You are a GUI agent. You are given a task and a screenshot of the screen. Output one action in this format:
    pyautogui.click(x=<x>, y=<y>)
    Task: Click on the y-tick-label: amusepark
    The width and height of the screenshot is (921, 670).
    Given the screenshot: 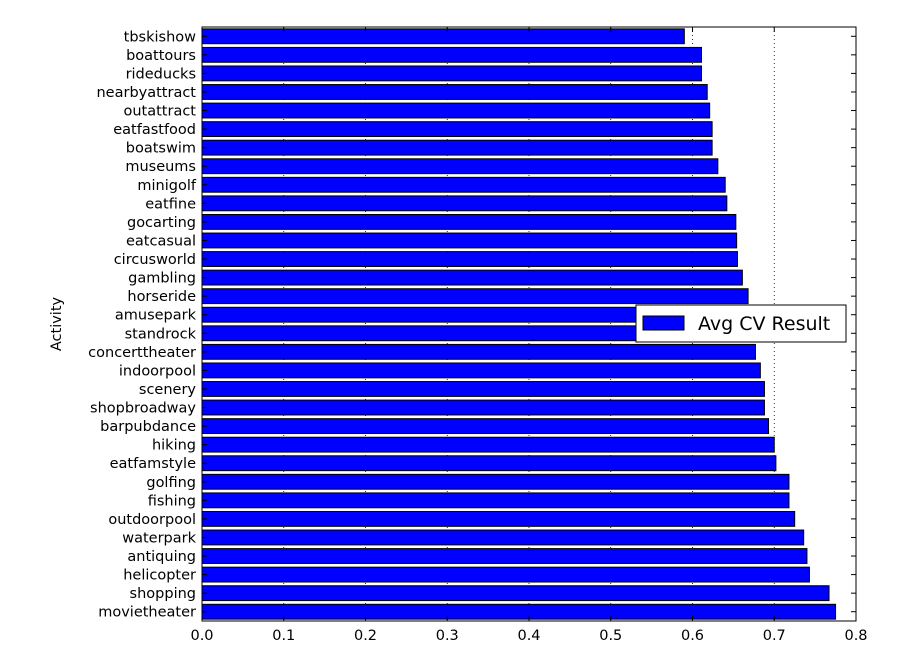 What is the action you would take?
    pyautogui.click(x=156, y=316)
    